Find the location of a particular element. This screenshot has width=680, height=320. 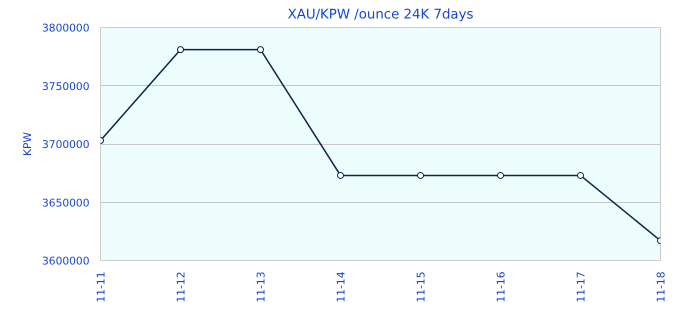

x-tick-label: 11-17 is located at coordinates (581, 286).